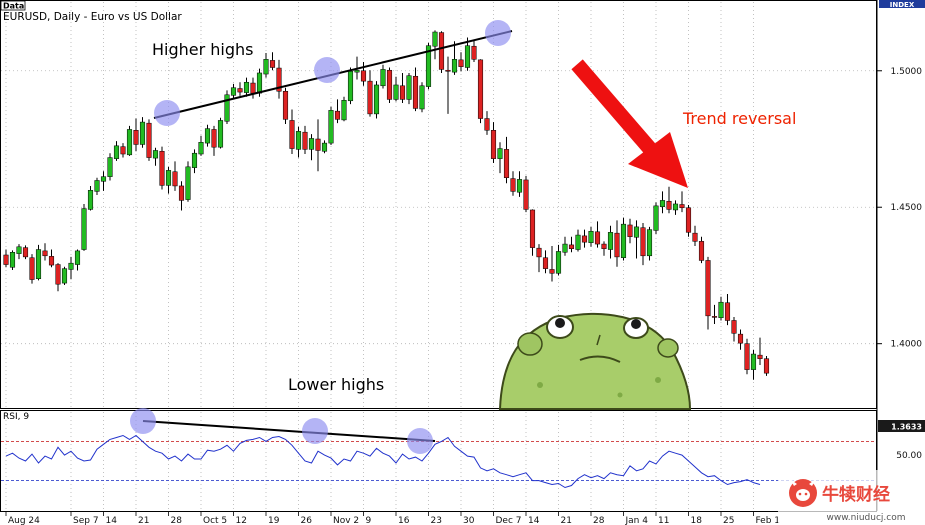  Describe the element at coordinates (739, 118) in the screenshot. I see `trend-reversal-label: Trend reversal` at that location.